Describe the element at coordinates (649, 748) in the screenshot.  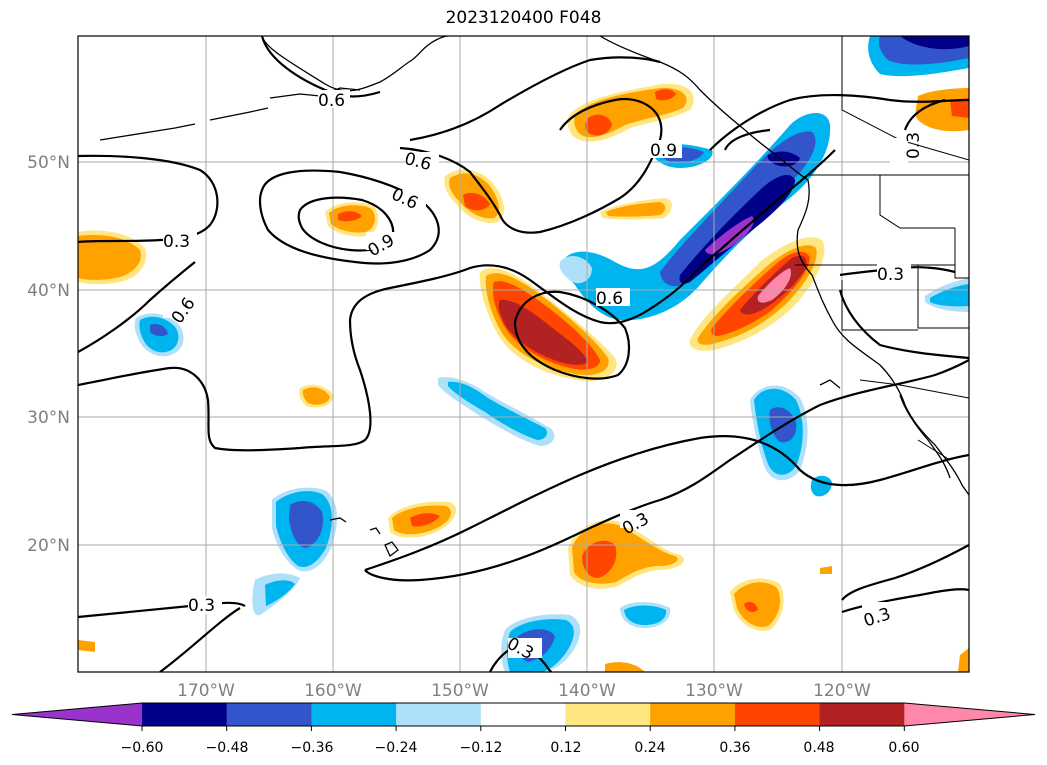
I see `colorbar-tick: 0.24` at that location.